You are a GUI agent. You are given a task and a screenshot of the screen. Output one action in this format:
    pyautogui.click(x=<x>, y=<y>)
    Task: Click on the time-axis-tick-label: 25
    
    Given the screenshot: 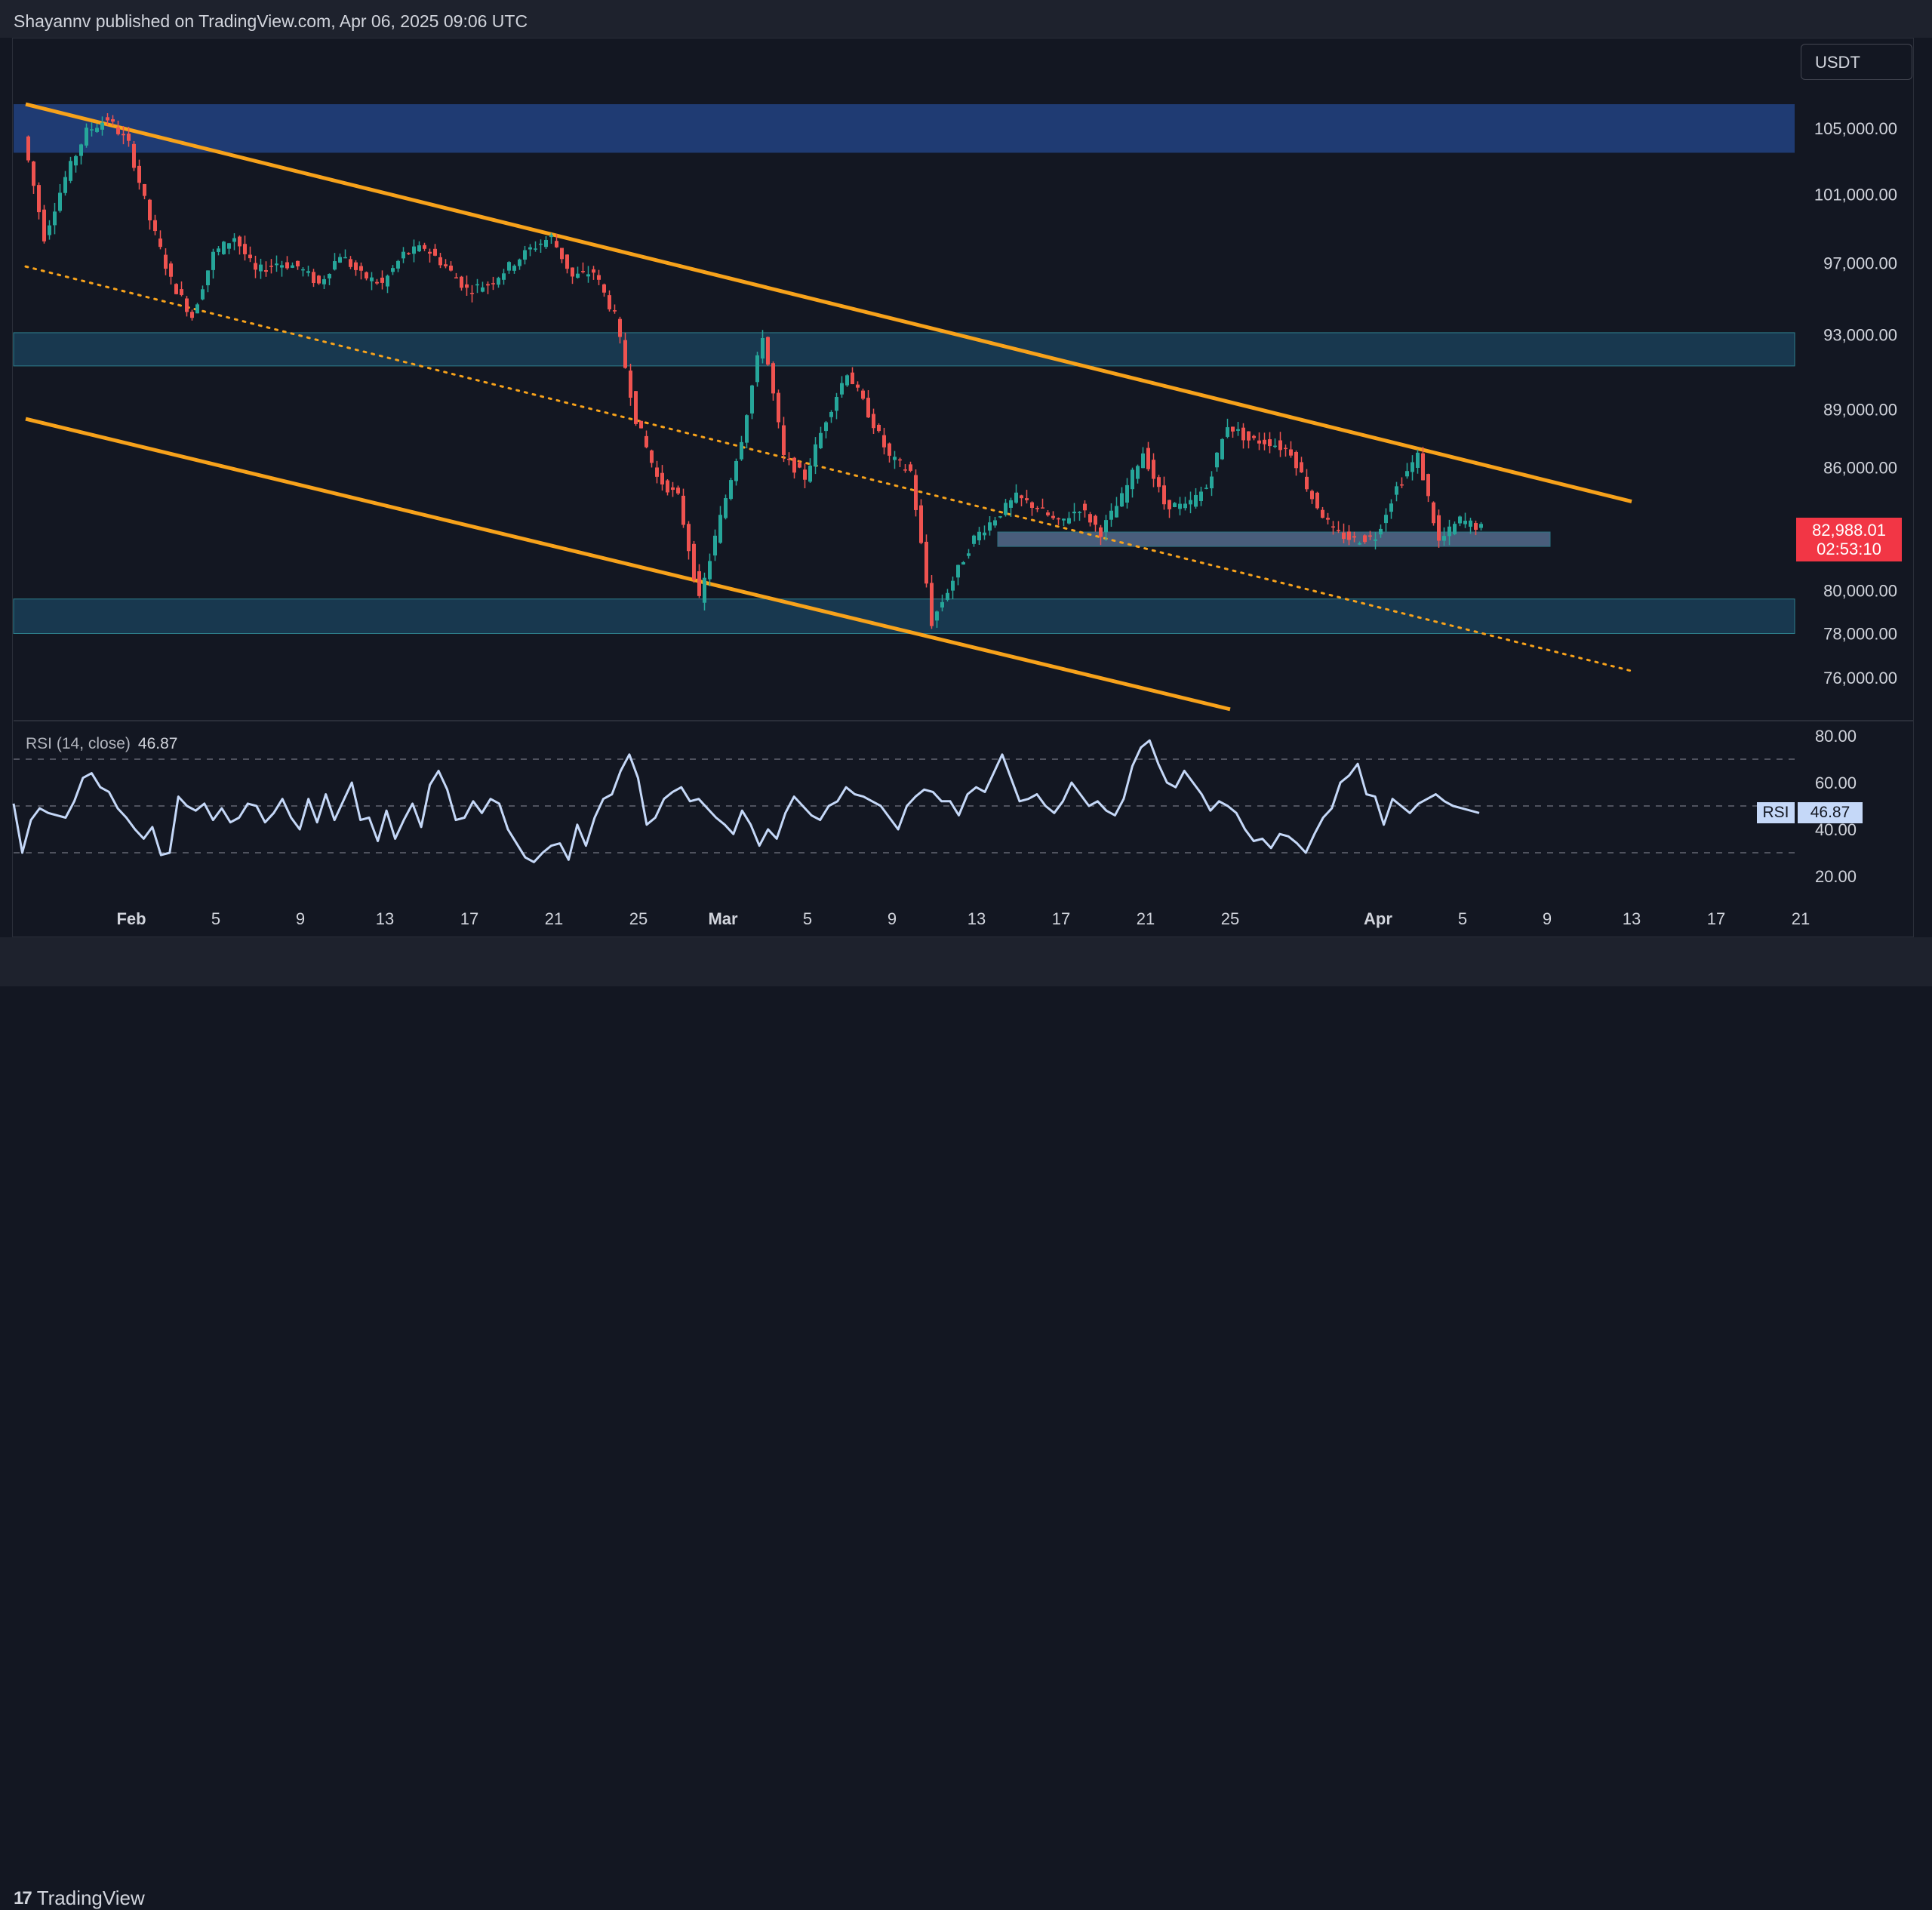 What is the action you would take?
    pyautogui.click(x=1230, y=918)
    